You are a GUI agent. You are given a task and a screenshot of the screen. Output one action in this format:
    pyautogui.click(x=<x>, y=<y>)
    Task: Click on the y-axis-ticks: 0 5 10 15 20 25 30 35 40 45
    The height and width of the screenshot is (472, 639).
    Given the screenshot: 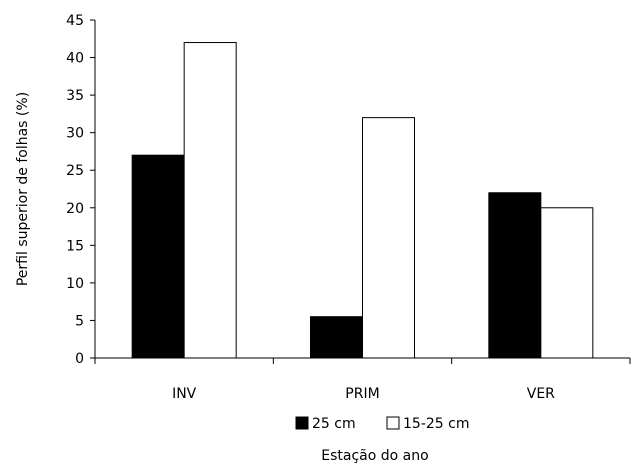 What is the action you would take?
    pyautogui.click(x=80, y=190)
    